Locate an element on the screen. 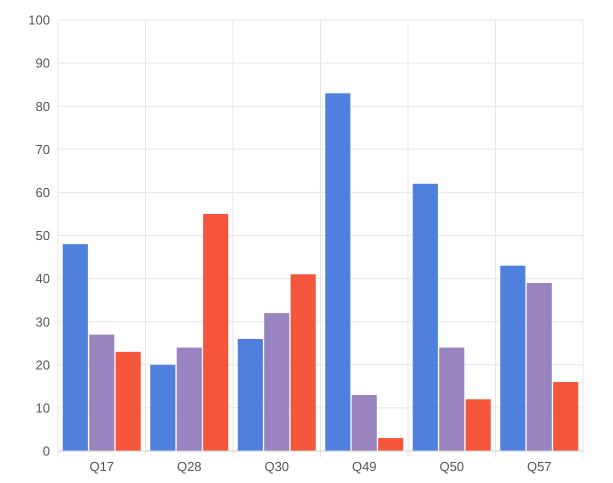 This screenshot has width=613, height=483. y-tick-label: 60 is located at coordinates (43, 192).